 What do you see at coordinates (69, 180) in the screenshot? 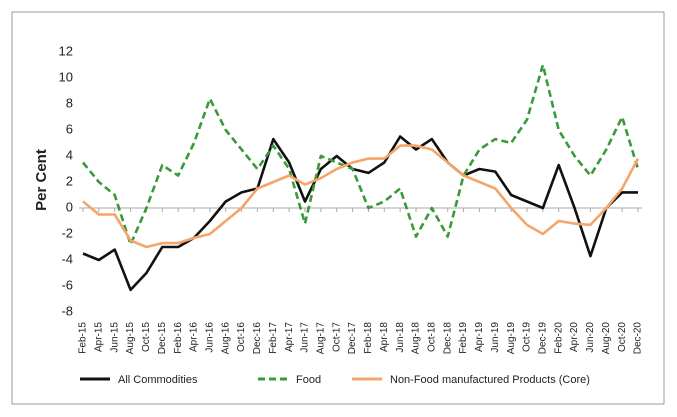
I see `y-tick-label: 2` at bounding box center [69, 180].